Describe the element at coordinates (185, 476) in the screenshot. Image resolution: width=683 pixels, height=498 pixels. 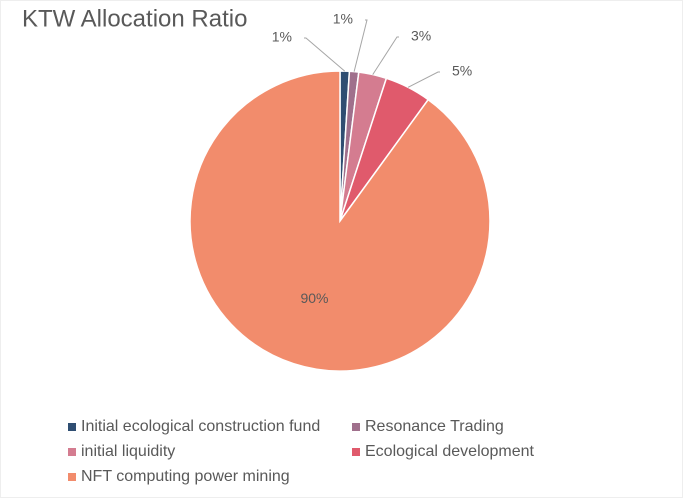
I see `legend-label: NFT computing power mining` at that location.